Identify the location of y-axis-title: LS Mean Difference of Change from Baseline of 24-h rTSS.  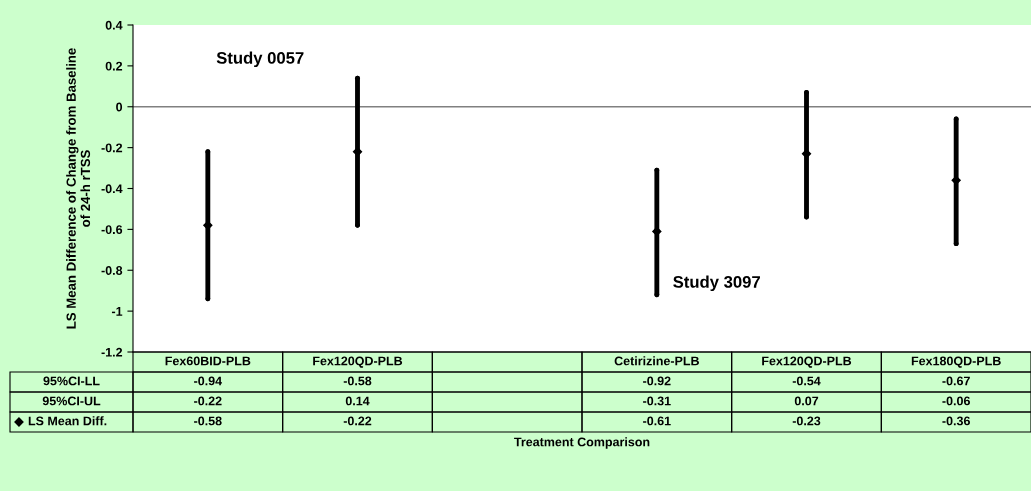
(78, 188).